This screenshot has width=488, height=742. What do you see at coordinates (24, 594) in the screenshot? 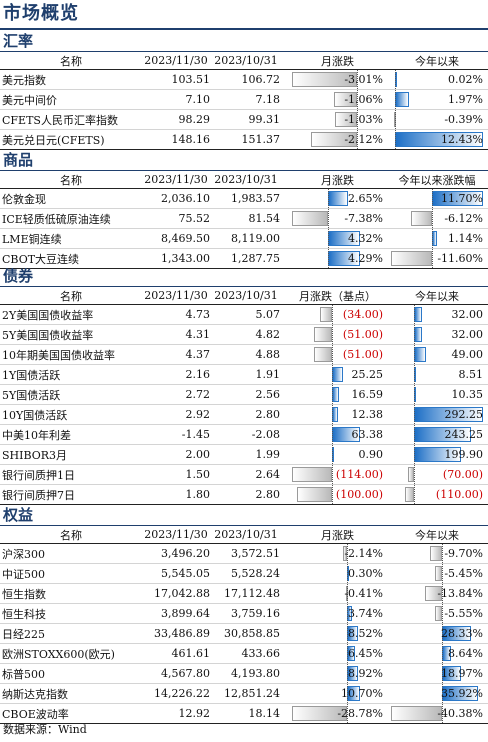
I see `row-name: 恒生指数` at bounding box center [24, 594].